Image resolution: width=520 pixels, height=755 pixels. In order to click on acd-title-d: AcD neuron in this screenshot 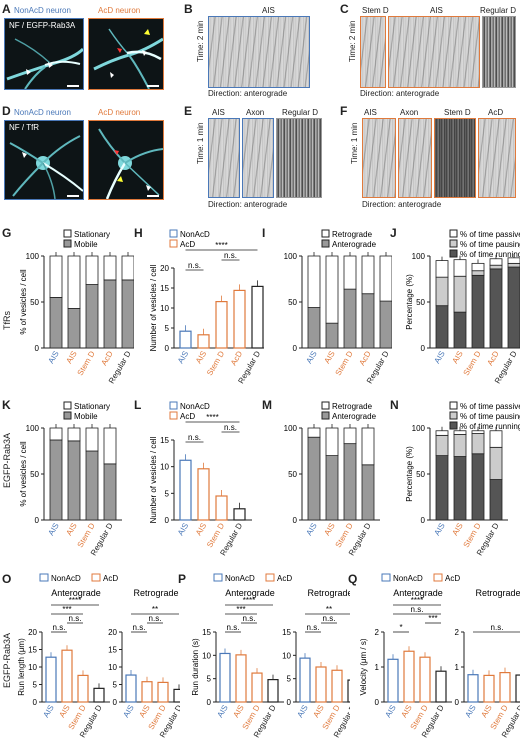, I will do `click(119, 112)`.